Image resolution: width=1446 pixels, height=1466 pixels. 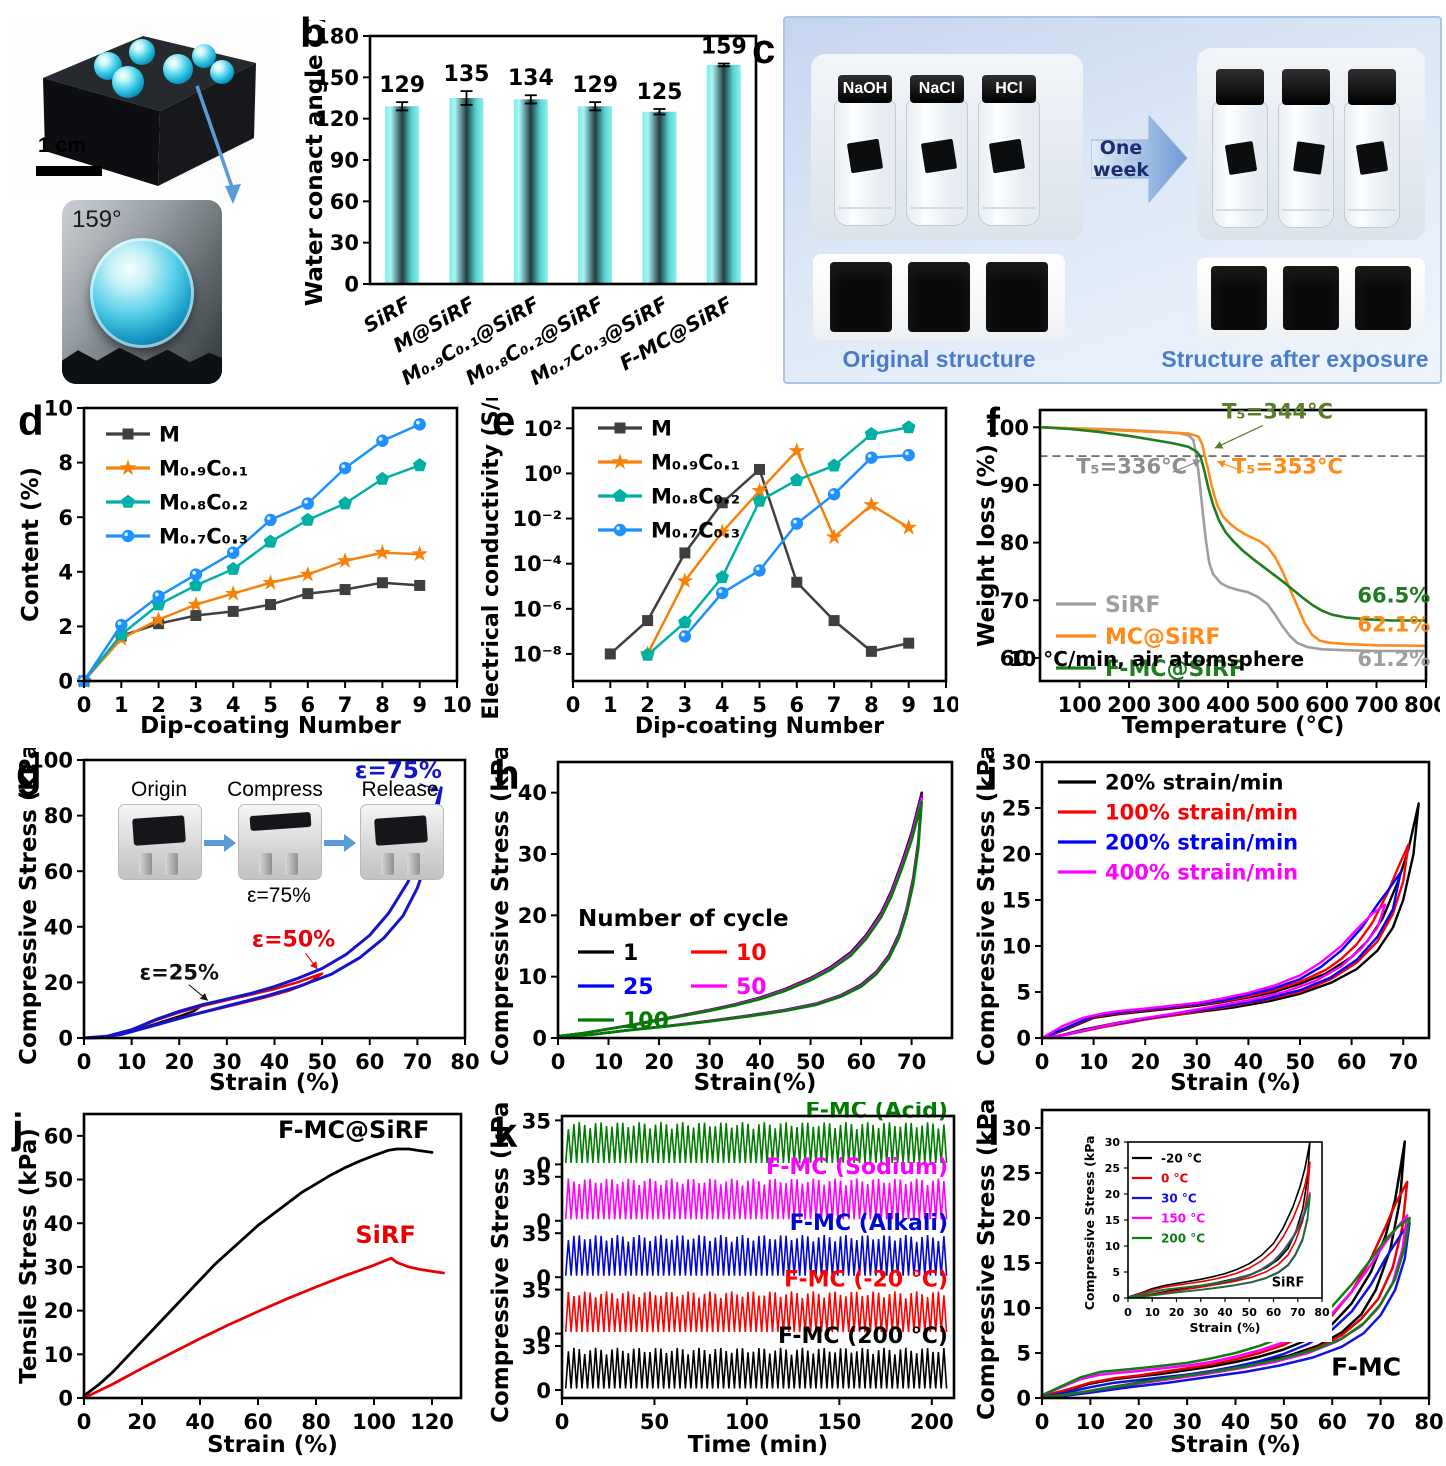 I want to click on svg-text: Strain(%), so click(x=755, y=1083).